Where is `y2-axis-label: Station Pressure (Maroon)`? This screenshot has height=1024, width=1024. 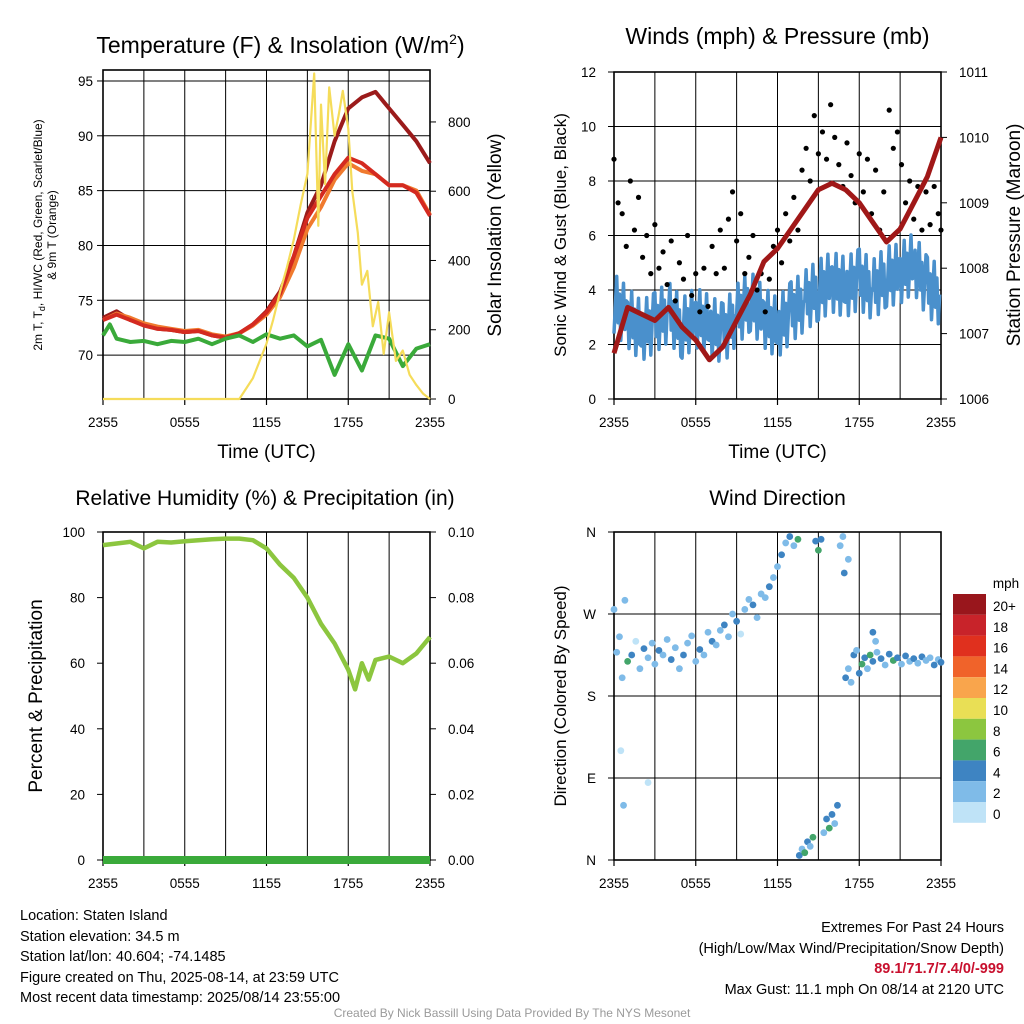
y2-axis-label: Station Pressure (Maroon) is located at coordinates (1014, 235).